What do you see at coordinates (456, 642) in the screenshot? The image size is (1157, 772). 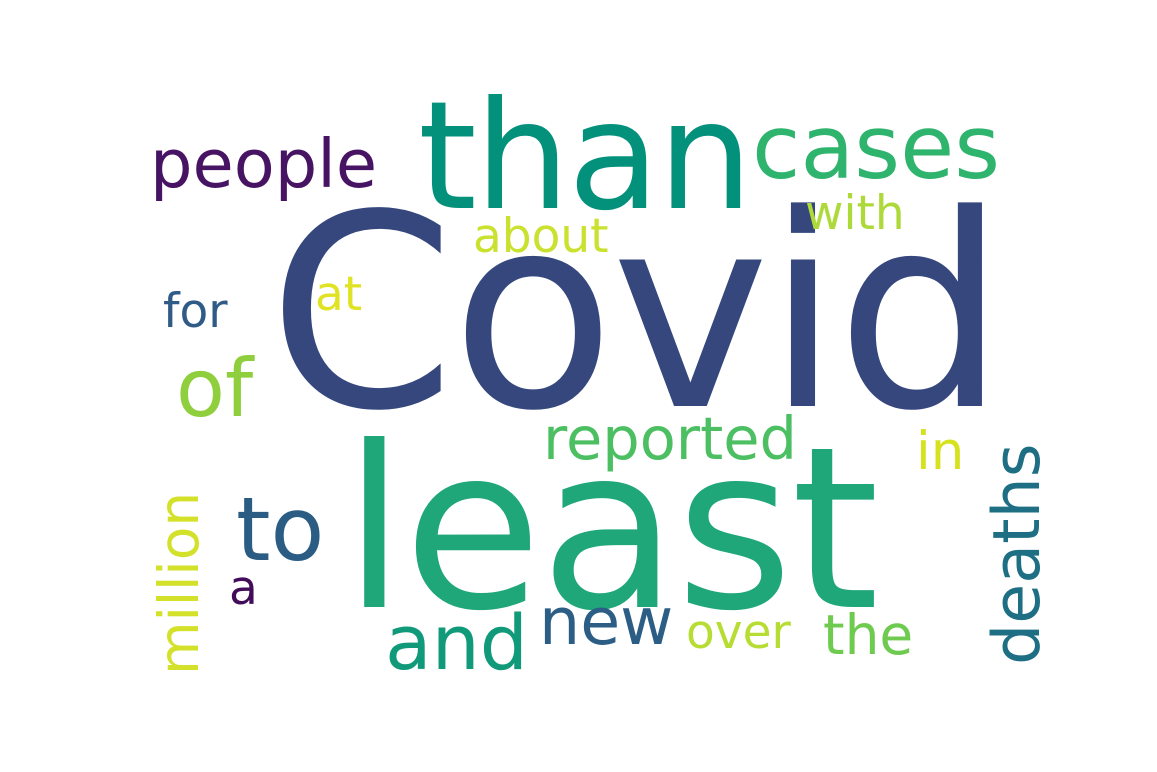 I see `word-and: and` at bounding box center [456, 642].